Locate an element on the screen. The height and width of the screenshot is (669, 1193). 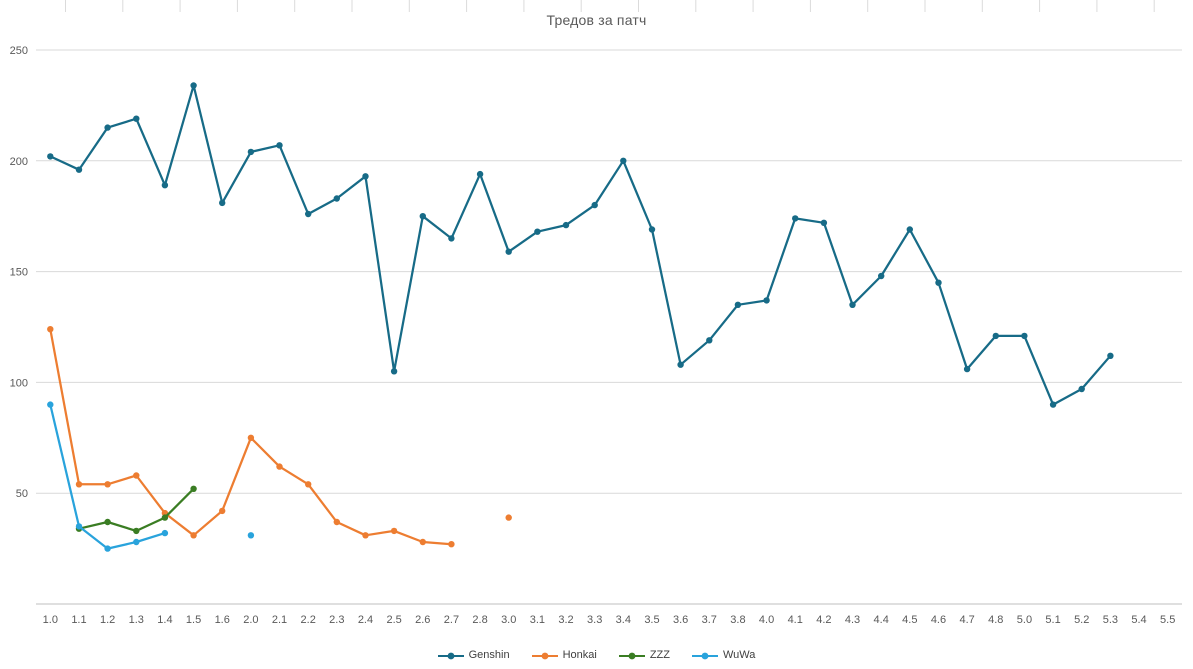
chart-legend: Genshin Honkai ZZZ WuWa is located at coordinates (596, 655).